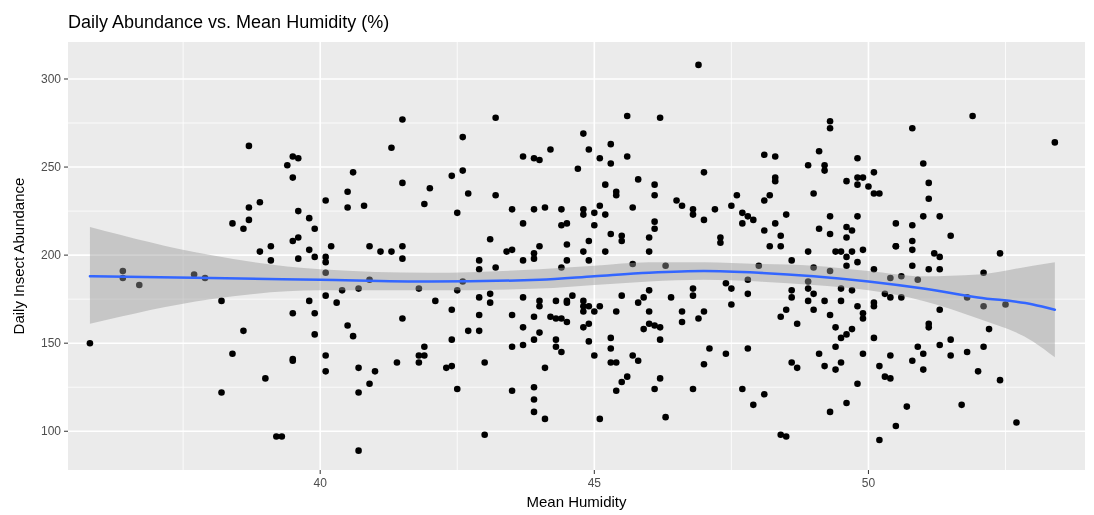 This screenshot has width=1094, height=515. What do you see at coordinates (320, 483) in the screenshot?
I see `x-tick-label: 40` at bounding box center [320, 483].